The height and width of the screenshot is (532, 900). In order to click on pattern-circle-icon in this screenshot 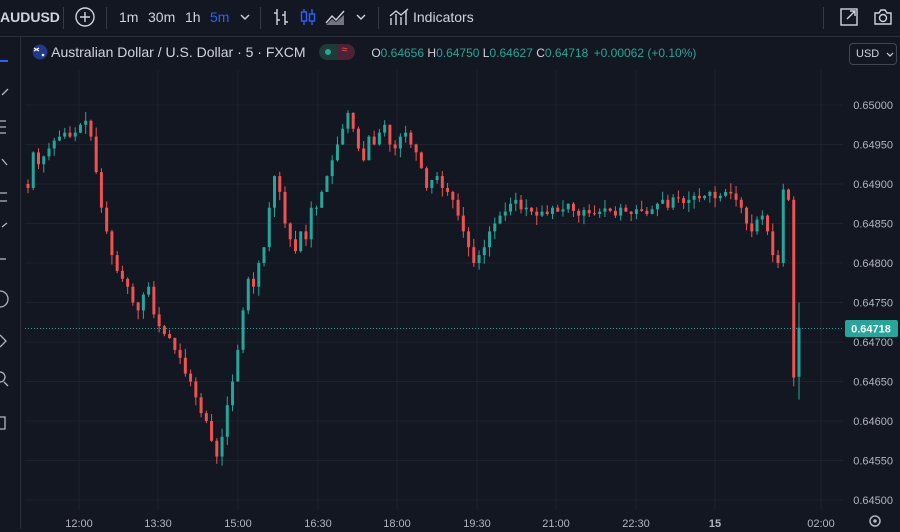, I will do `click(4, 299)`.